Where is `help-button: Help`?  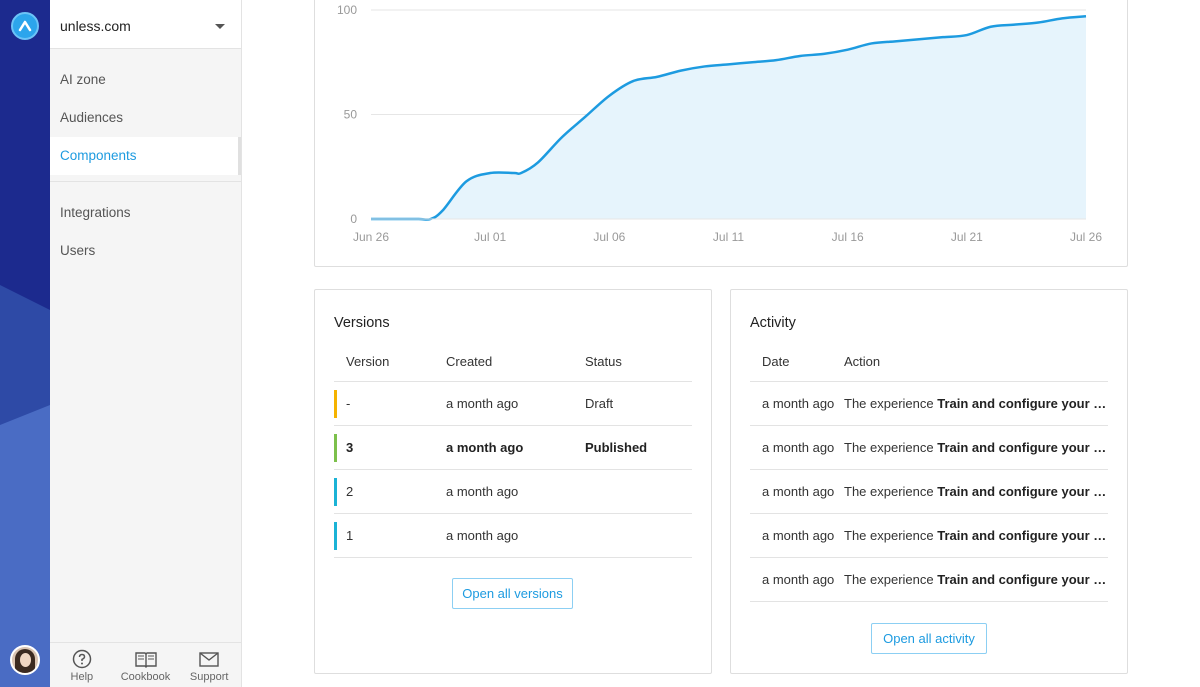
help-button: Help is located at coordinates (82, 665).